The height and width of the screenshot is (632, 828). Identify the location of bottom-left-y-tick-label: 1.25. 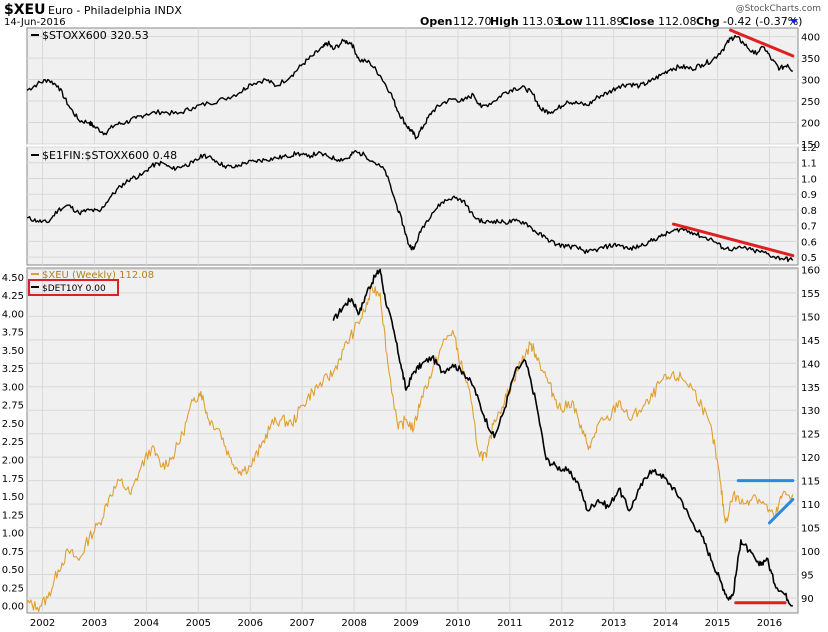
(13, 515).